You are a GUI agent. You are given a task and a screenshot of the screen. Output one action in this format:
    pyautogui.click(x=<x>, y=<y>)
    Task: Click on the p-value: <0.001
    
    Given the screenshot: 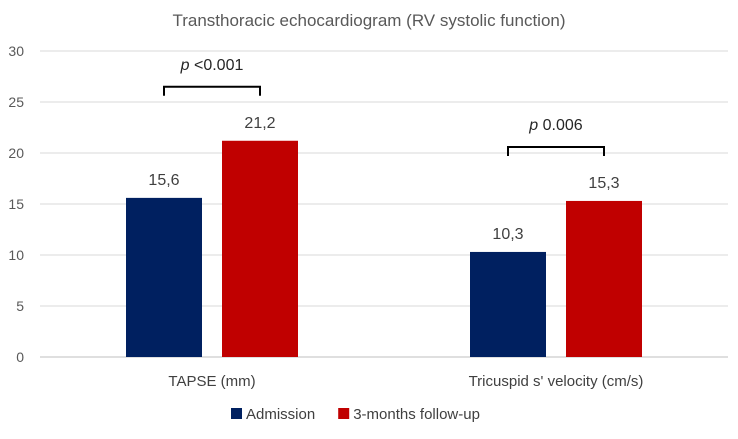 What is the action you would take?
    pyautogui.click(x=217, y=65)
    